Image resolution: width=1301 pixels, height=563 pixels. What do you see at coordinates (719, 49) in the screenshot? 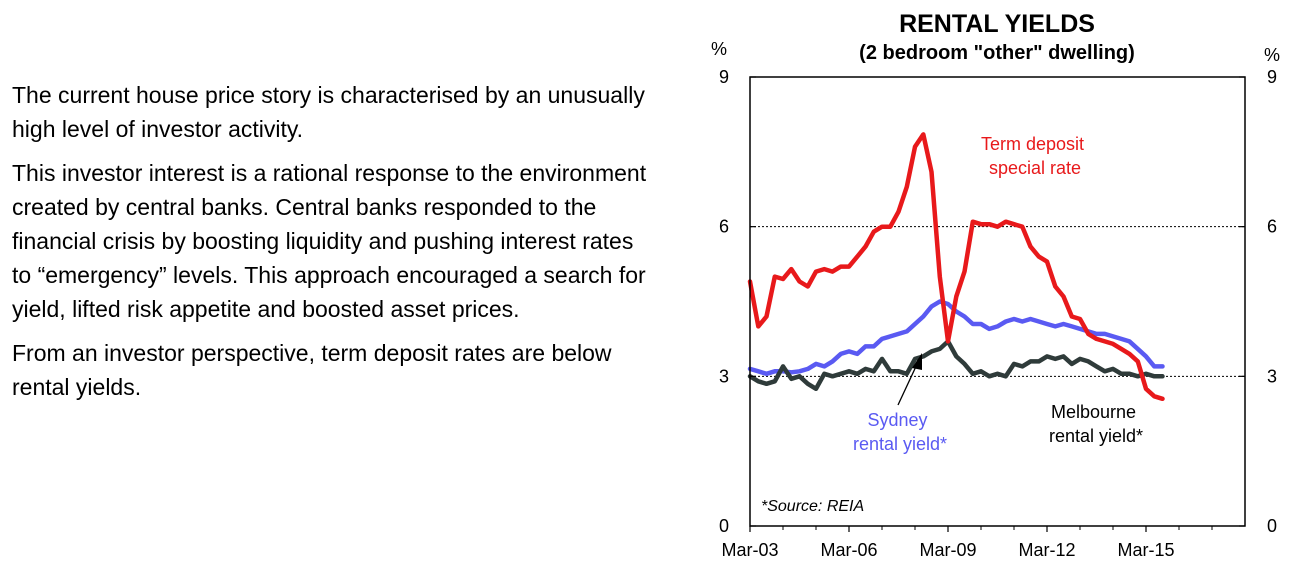
I see `y-unit-left: %` at bounding box center [719, 49].